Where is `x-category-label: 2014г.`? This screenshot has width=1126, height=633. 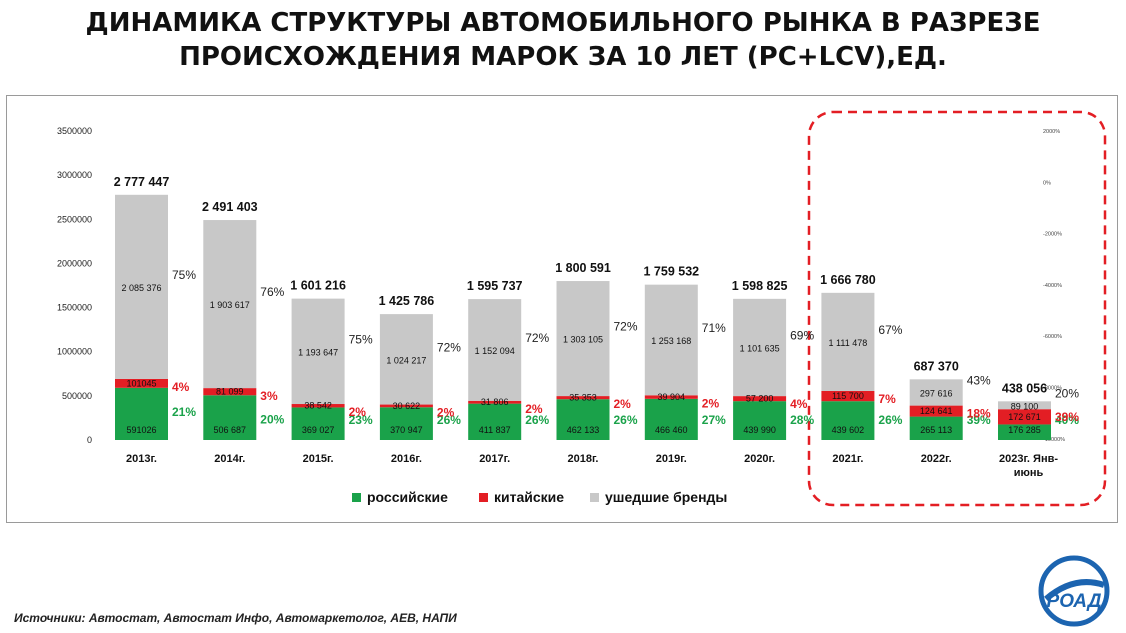
x-category-label: 2014г. is located at coordinates (229, 459).